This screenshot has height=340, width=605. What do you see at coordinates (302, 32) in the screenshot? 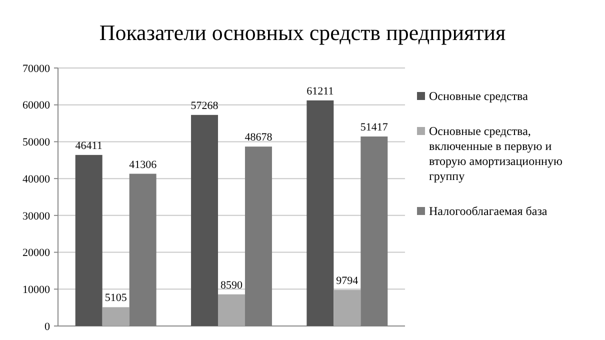
I see `chart-title: Показатели основных средств предприятия` at bounding box center [302, 32].